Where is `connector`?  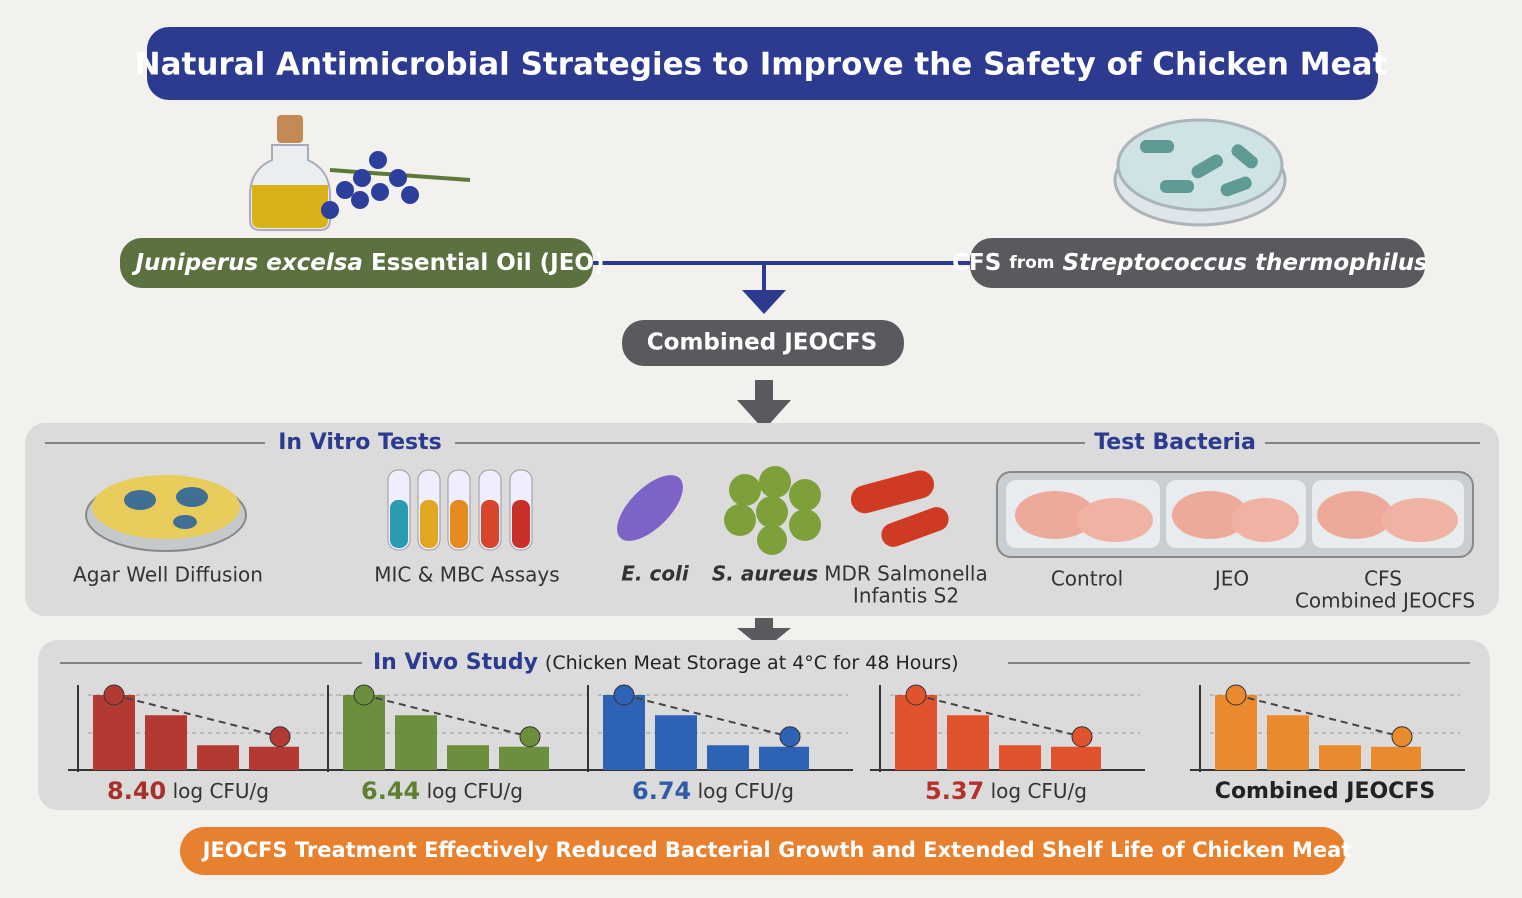 connector is located at coordinates (781, 276).